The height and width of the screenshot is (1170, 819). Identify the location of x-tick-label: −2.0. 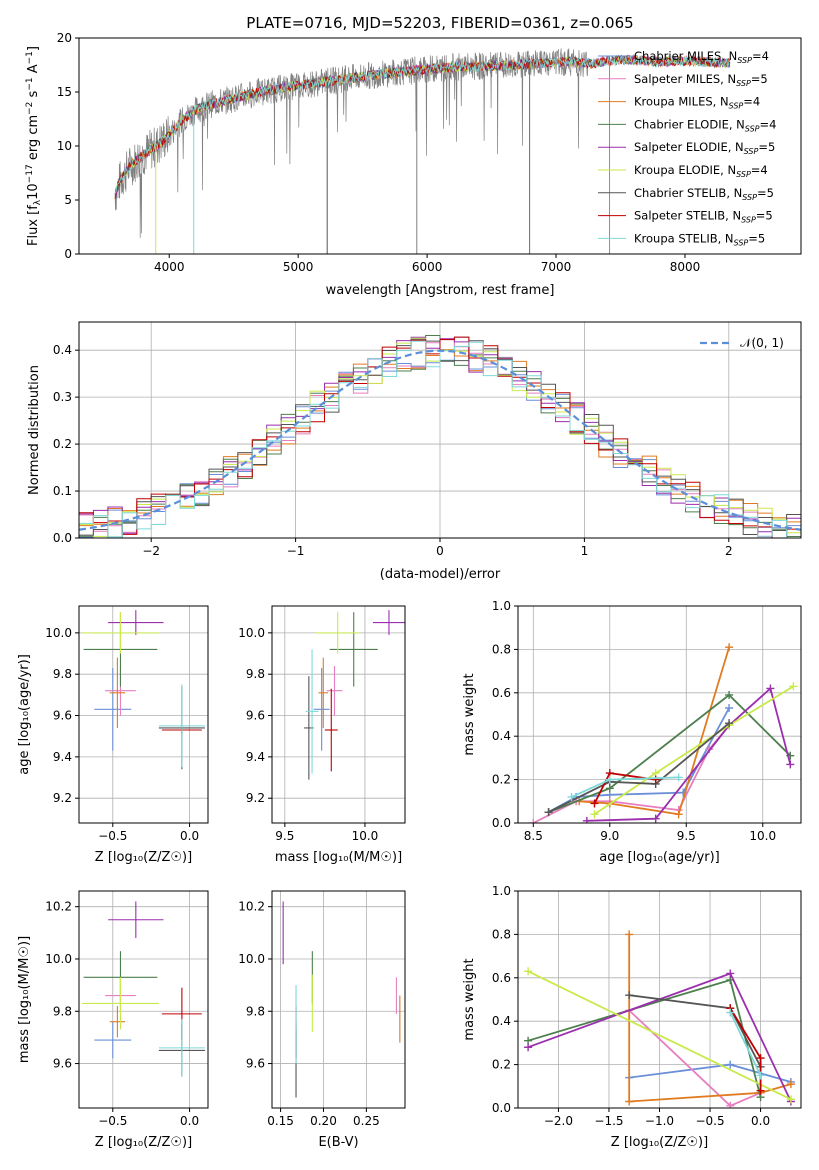
(558, 1121).